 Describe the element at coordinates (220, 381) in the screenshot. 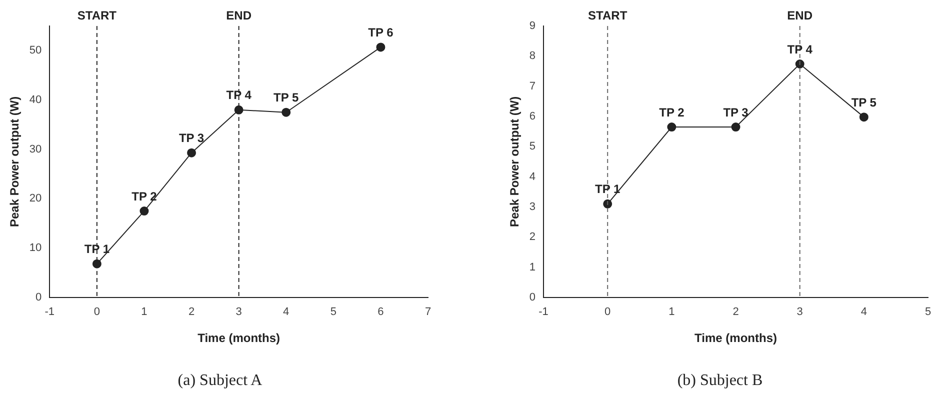

I see `text: (a) Subject A` at that location.